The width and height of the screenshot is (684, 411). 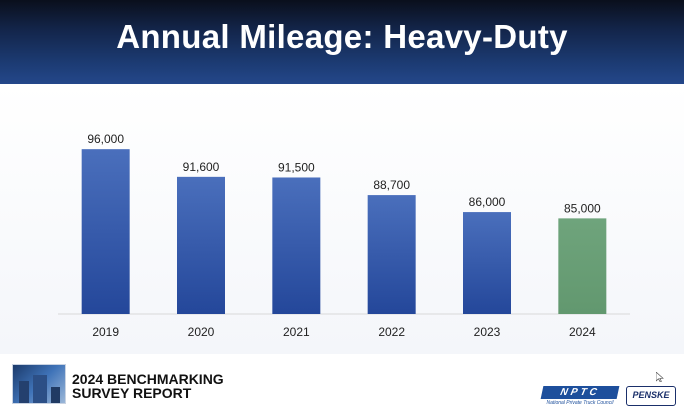 What do you see at coordinates (344, 332) in the screenshot?
I see `x-tick-labels-group: 2019 2020 2021 2022 2023 2024` at bounding box center [344, 332].